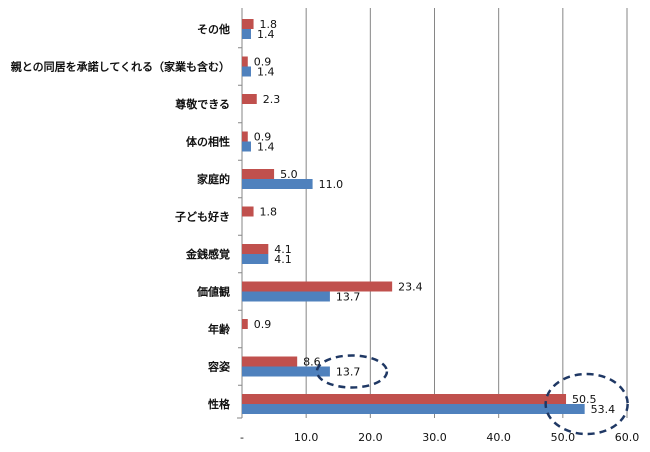 The image size is (650, 452). What do you see at coordinates (219, 329) in the screenshot?
I see `category-label: 年齢` at bounding box center [219, 329].